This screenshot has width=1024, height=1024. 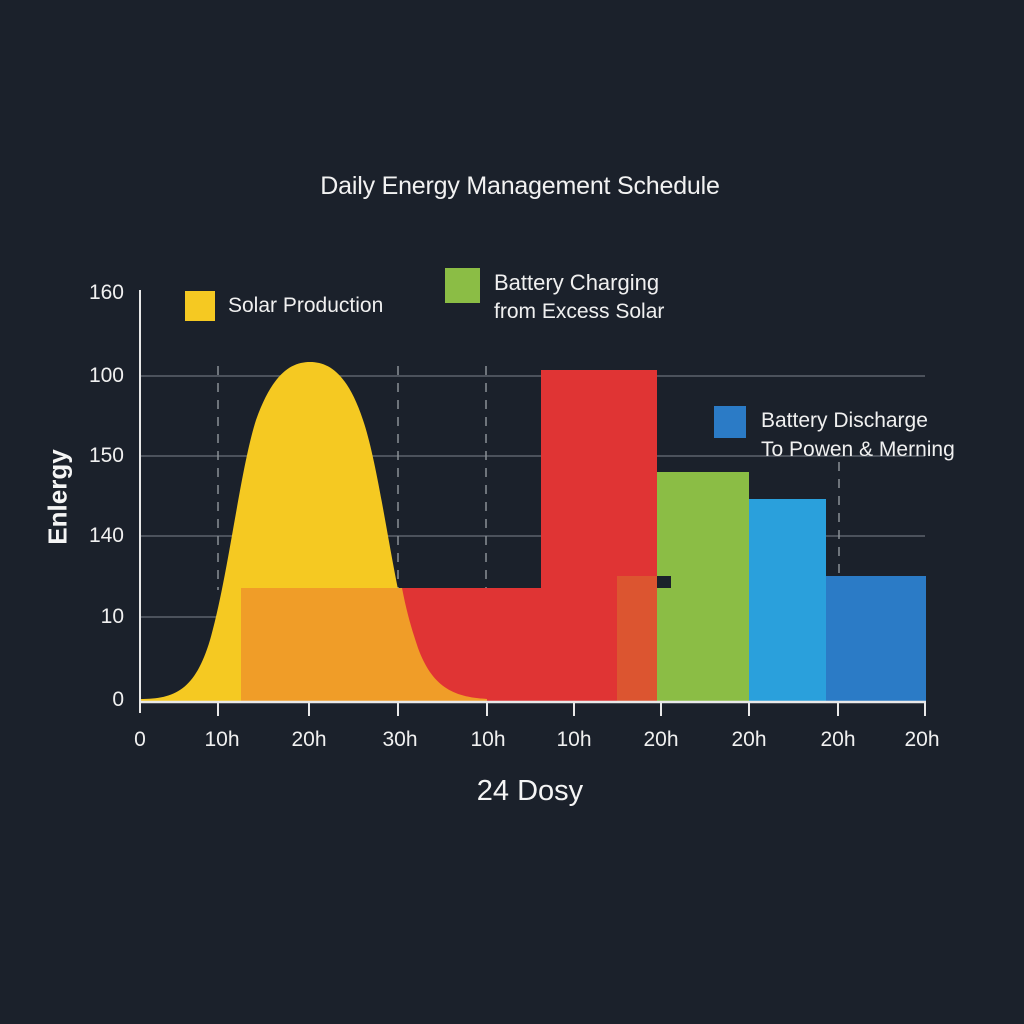 What do you see at coordinates (57, 497) in the screenshot?
I see `y-axis-label: Enlergy` at bounding box center [57, 497].